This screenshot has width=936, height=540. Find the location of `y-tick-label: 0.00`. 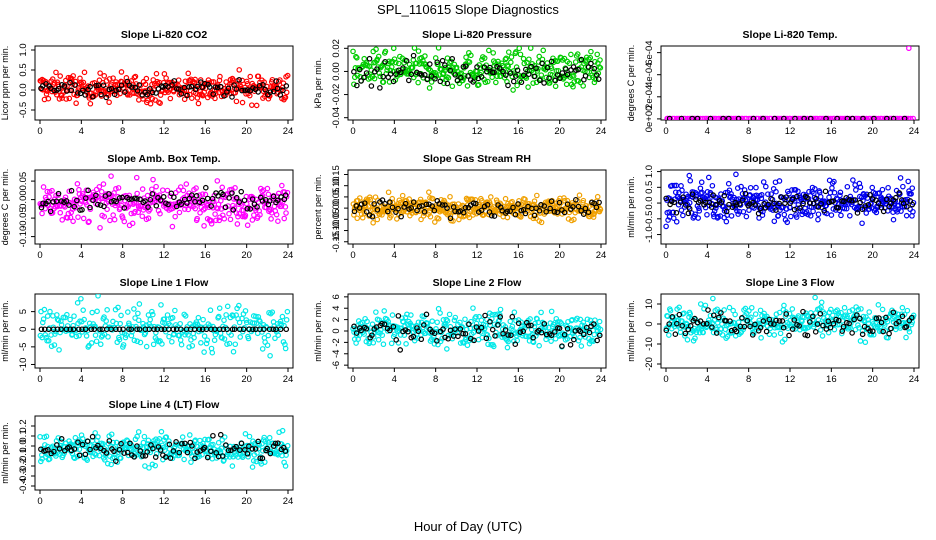

y-tick-label: 0.00 is located at coordinates (23, 199).